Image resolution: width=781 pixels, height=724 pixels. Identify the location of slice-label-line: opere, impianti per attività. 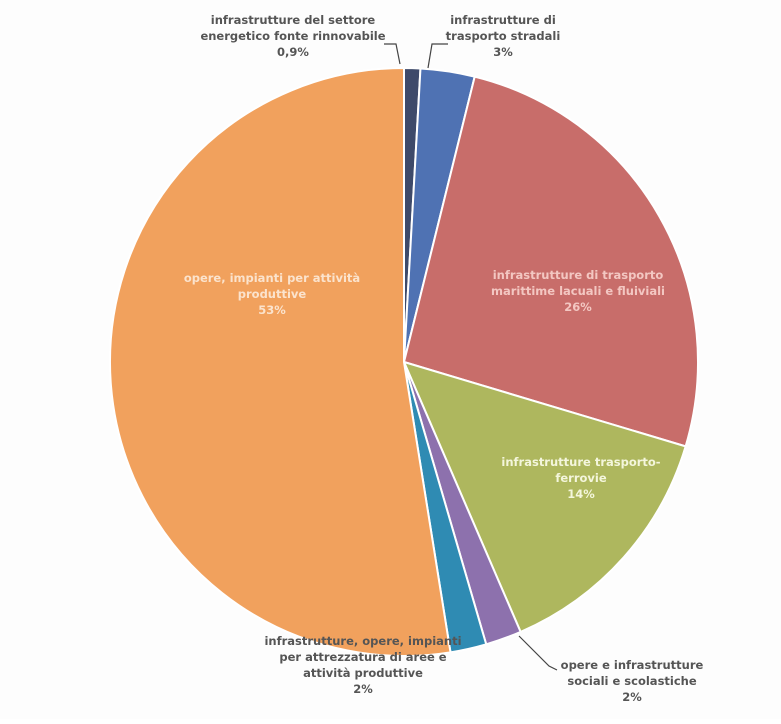
(272, 278).